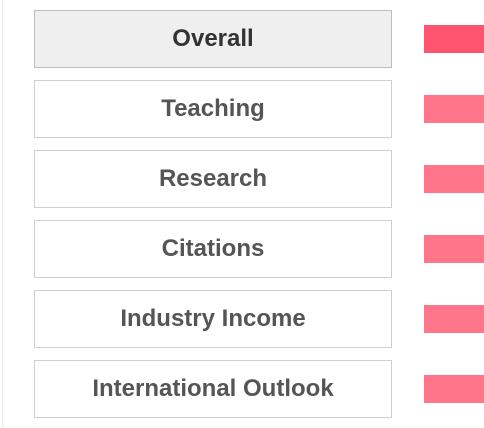 This screenshot has height=428, width=484. What do you see at coordinates (2, 214) in the screenshot?
I see `divider` at bounding box center [2, 214].